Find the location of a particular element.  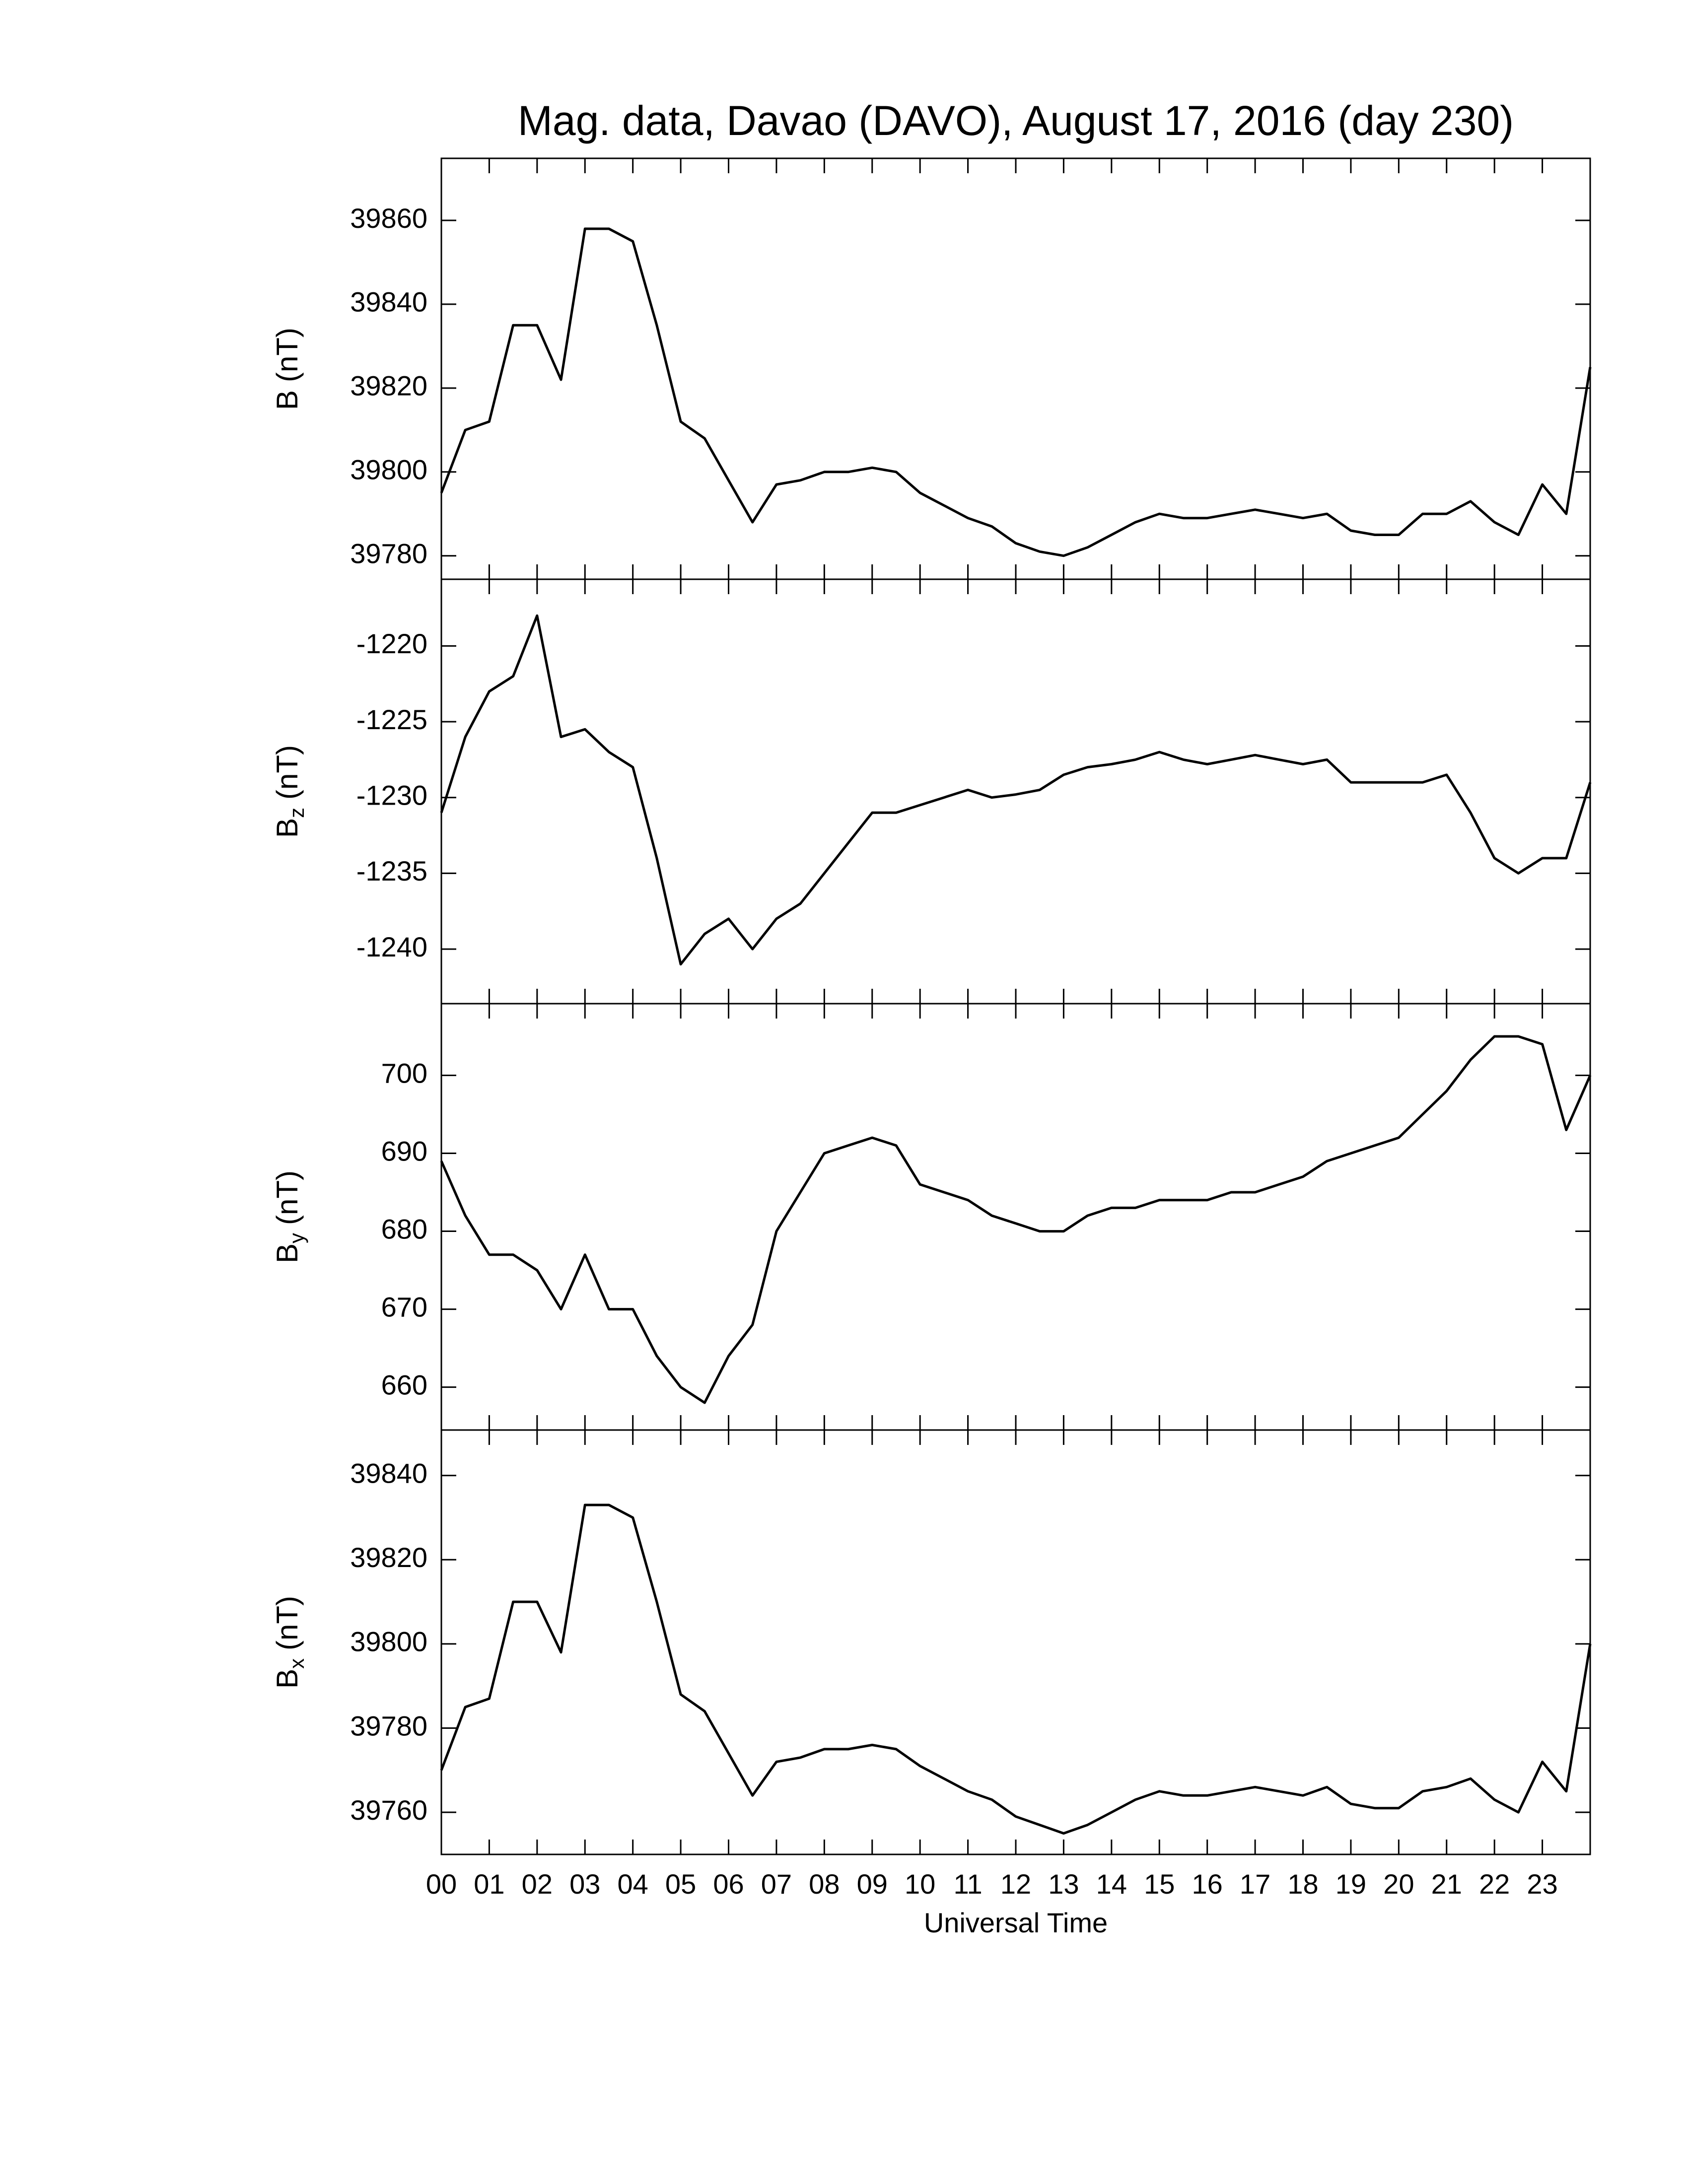

x-tick-label: 00 is located at coordinates (441, 1884).